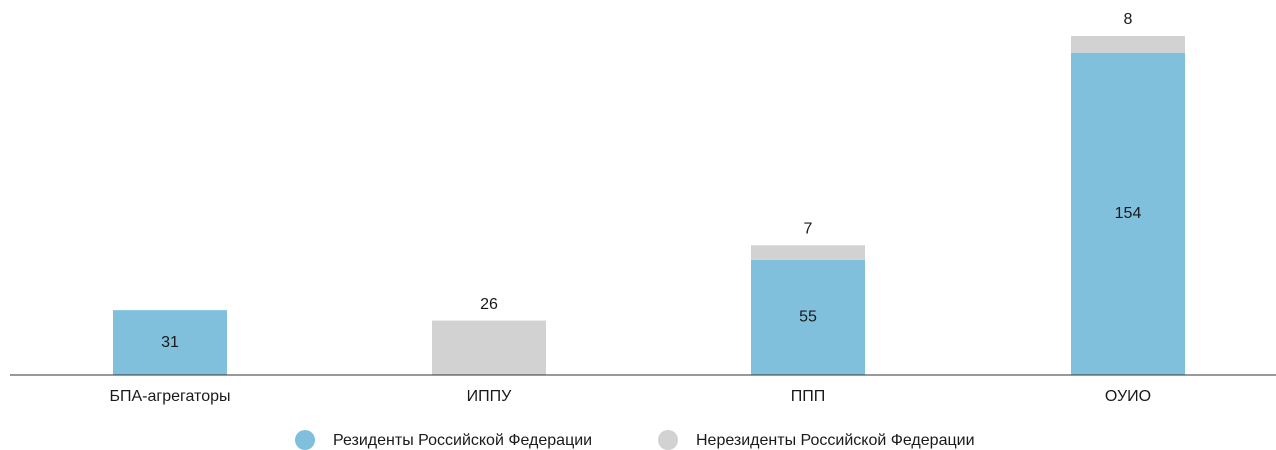 This screenshot has height=450, width=1276. I want to click on data-label: 154, so click(1128, 213).